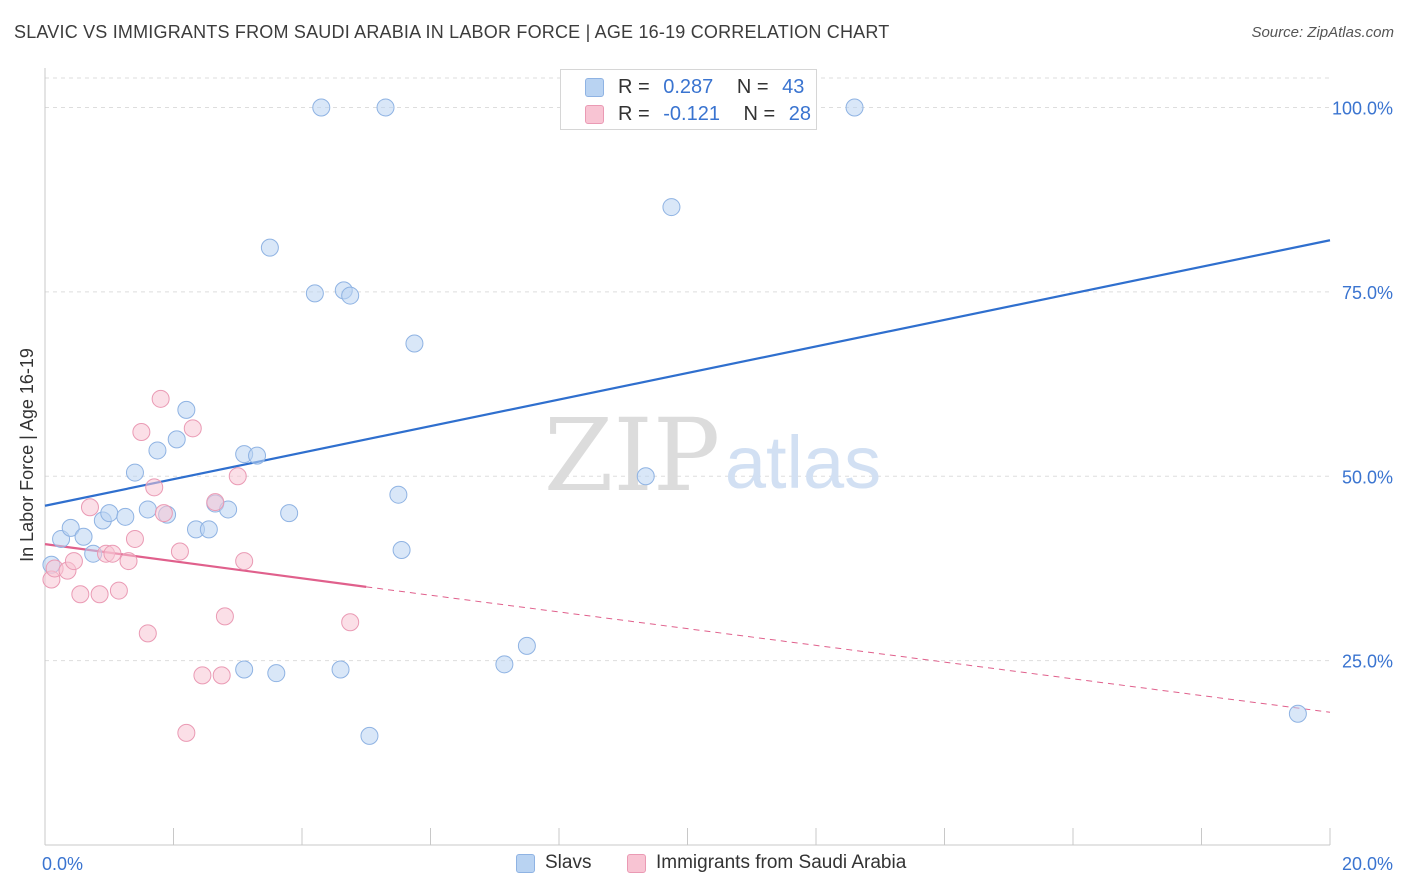  I want to click on correlation-legend: R = 0.287 N = 43 R = -0.121 N = 28, so click(688, 99).